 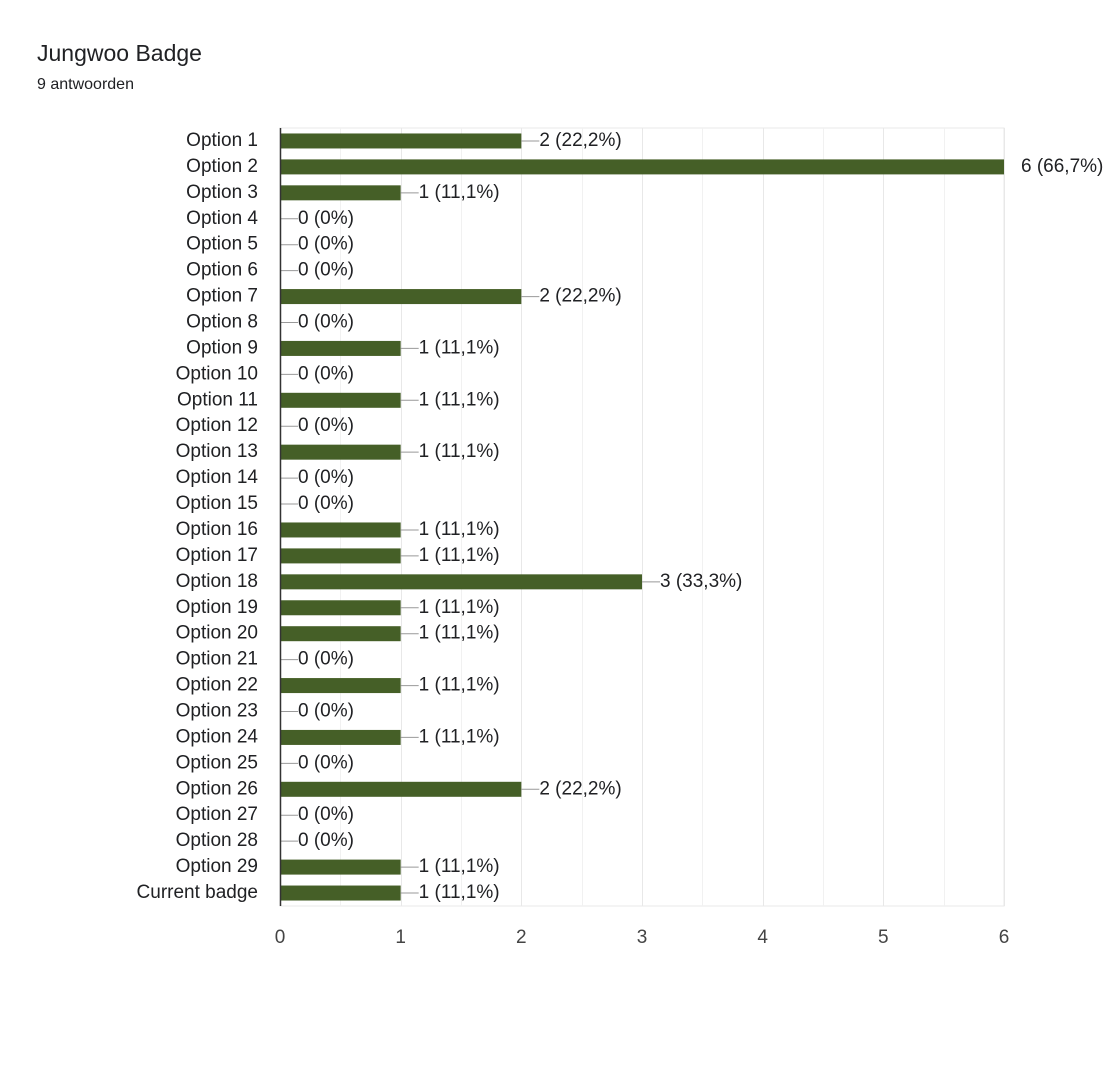 What do you see at coordinates (217, 788) in the screenshot?
I see `category-label: Option 26` at bounding box center [217, 788].